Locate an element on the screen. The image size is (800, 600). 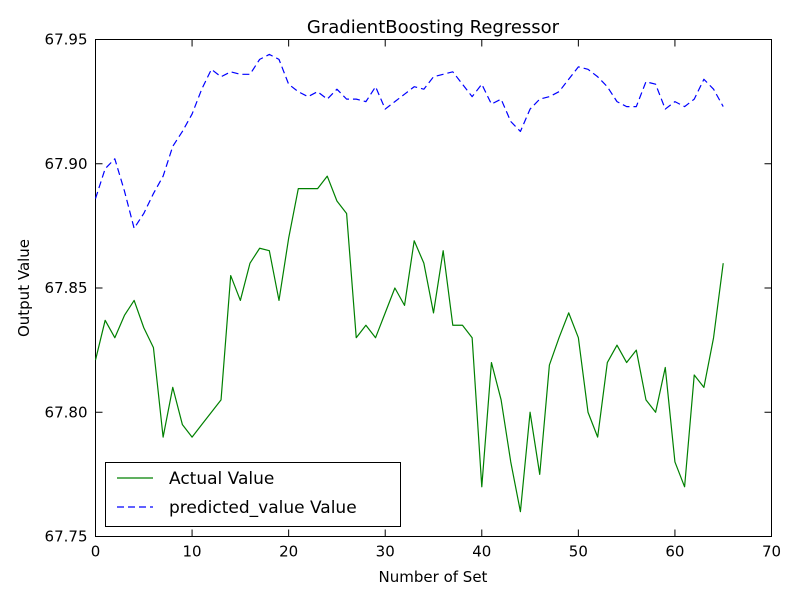
legend: Actual Value predicted_value Value is located at coordinates (253, 494).